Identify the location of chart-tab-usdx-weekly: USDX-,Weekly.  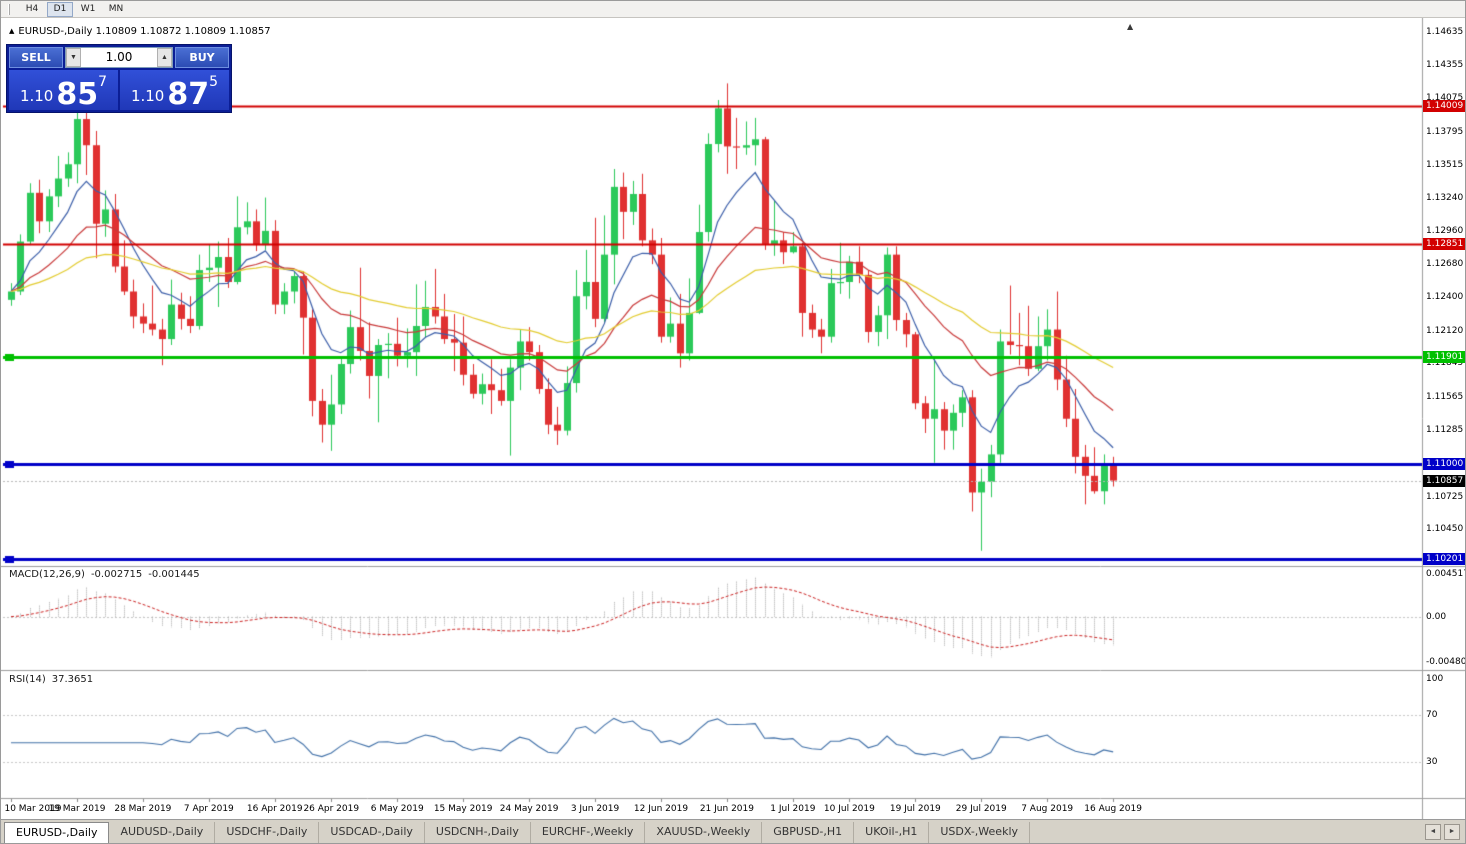
(980, 832).